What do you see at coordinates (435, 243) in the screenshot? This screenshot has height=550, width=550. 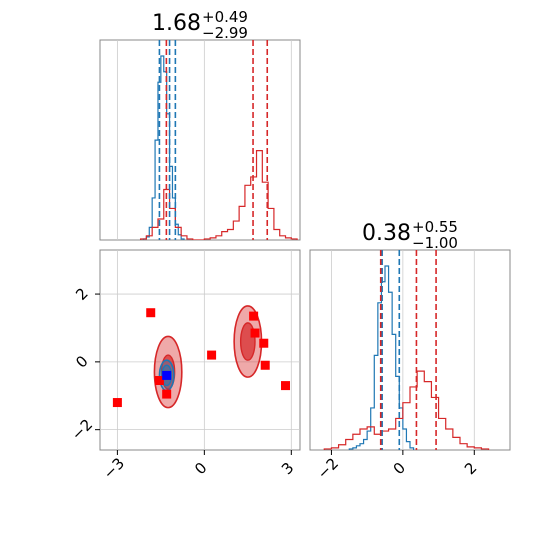 I see `right-title-lower: −1.00` at bounding box center [435, 243].